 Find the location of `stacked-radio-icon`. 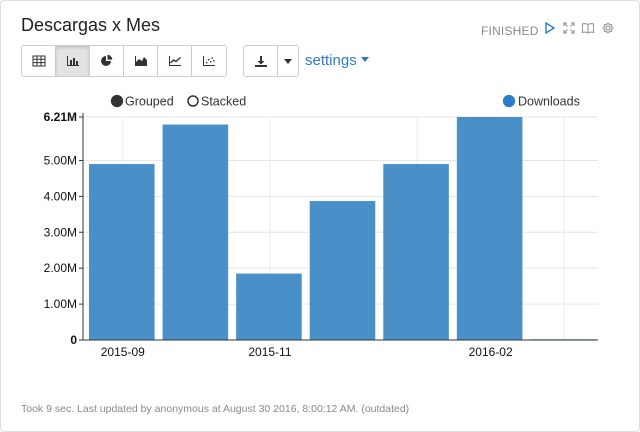

stacked-radio-icon is located at coordinates (193, 101).